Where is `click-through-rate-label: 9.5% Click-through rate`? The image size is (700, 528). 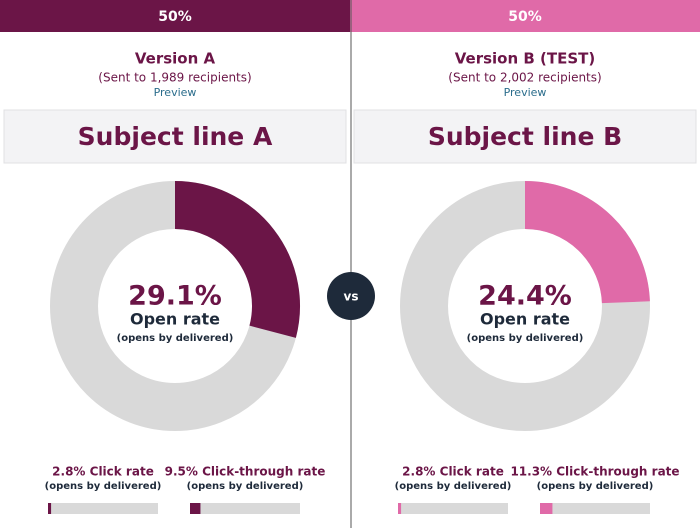 click-through-rate-label: 9.5% Click-through rate is located at coordinates (245, 472).